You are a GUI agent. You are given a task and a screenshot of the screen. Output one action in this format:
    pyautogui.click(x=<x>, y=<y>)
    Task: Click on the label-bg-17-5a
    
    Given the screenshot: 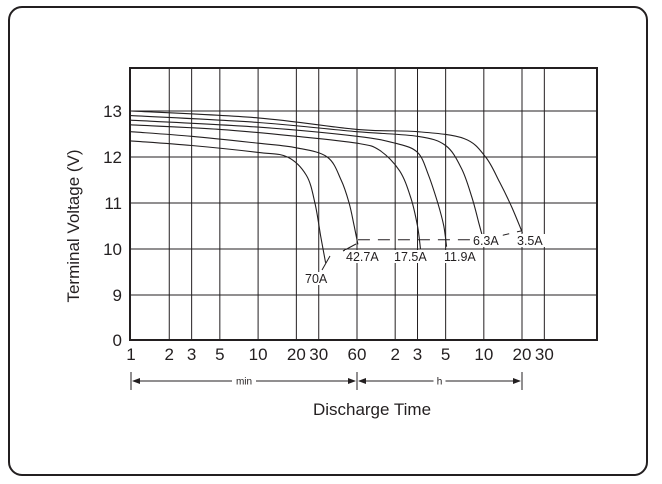 What is the action you would take?
    pyautogui.click(x=412, y=256)
    